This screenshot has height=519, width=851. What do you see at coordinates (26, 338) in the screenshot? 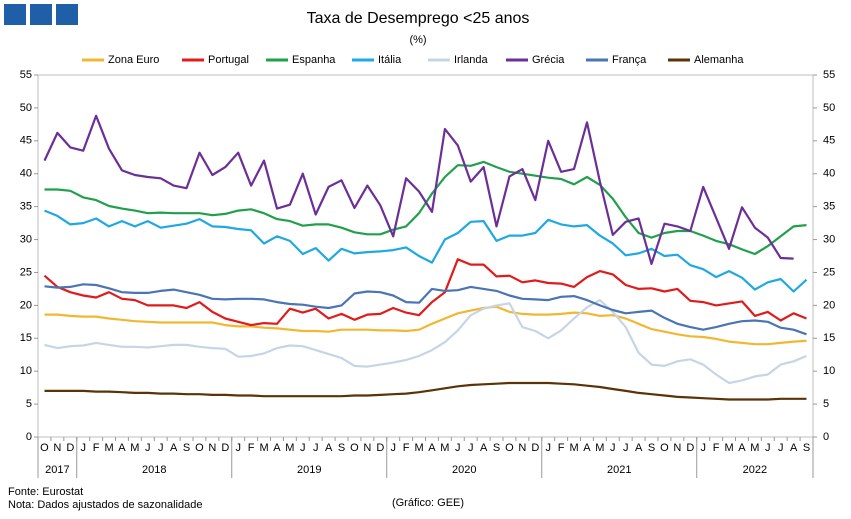
I see `y-tick-label: 15` at bounding box center [26, 338].